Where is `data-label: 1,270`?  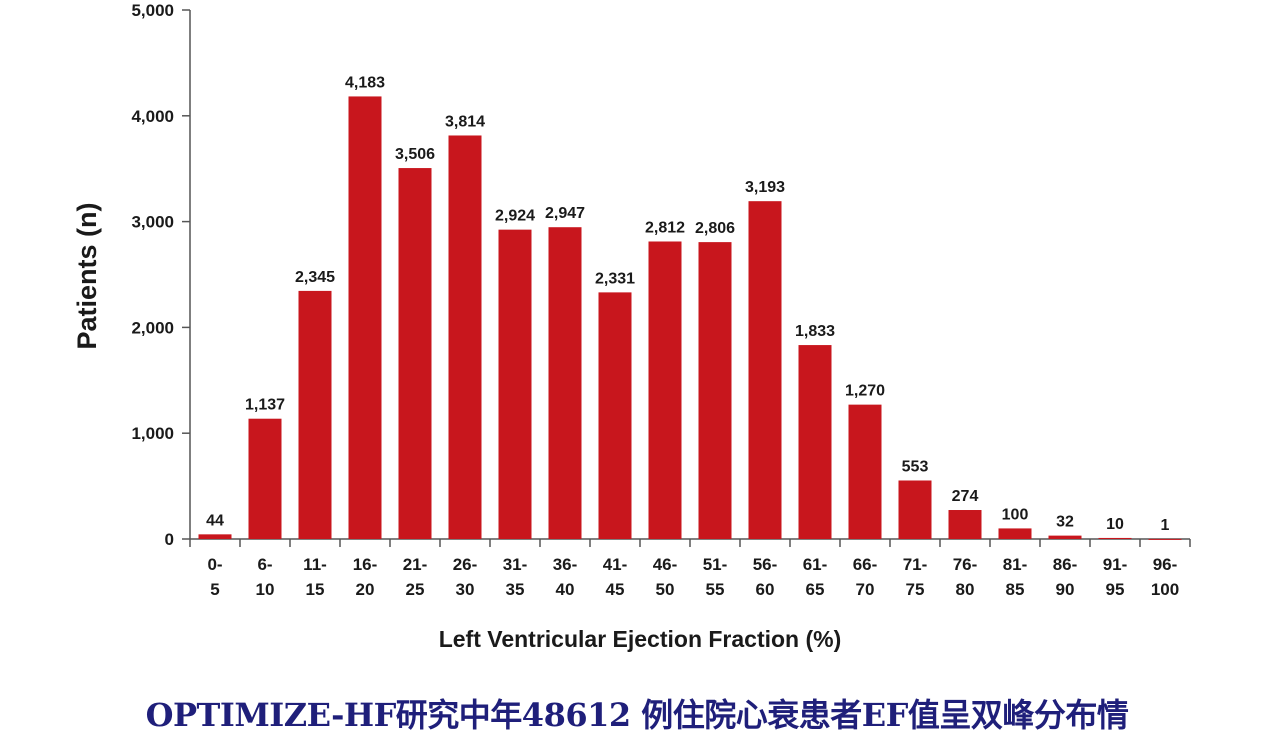
data-label: 1,270 is located at coordinates (865, 391).